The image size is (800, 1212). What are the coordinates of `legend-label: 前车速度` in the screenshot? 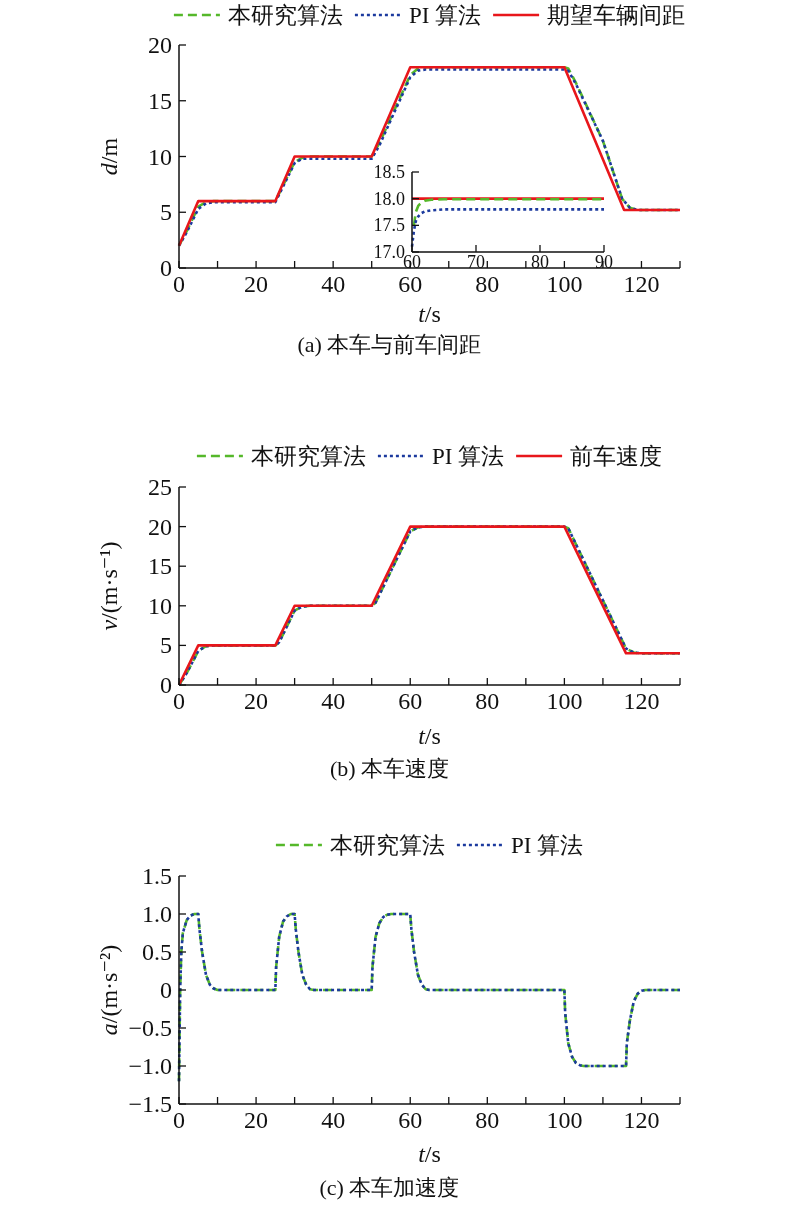 It's located at (616, 456).